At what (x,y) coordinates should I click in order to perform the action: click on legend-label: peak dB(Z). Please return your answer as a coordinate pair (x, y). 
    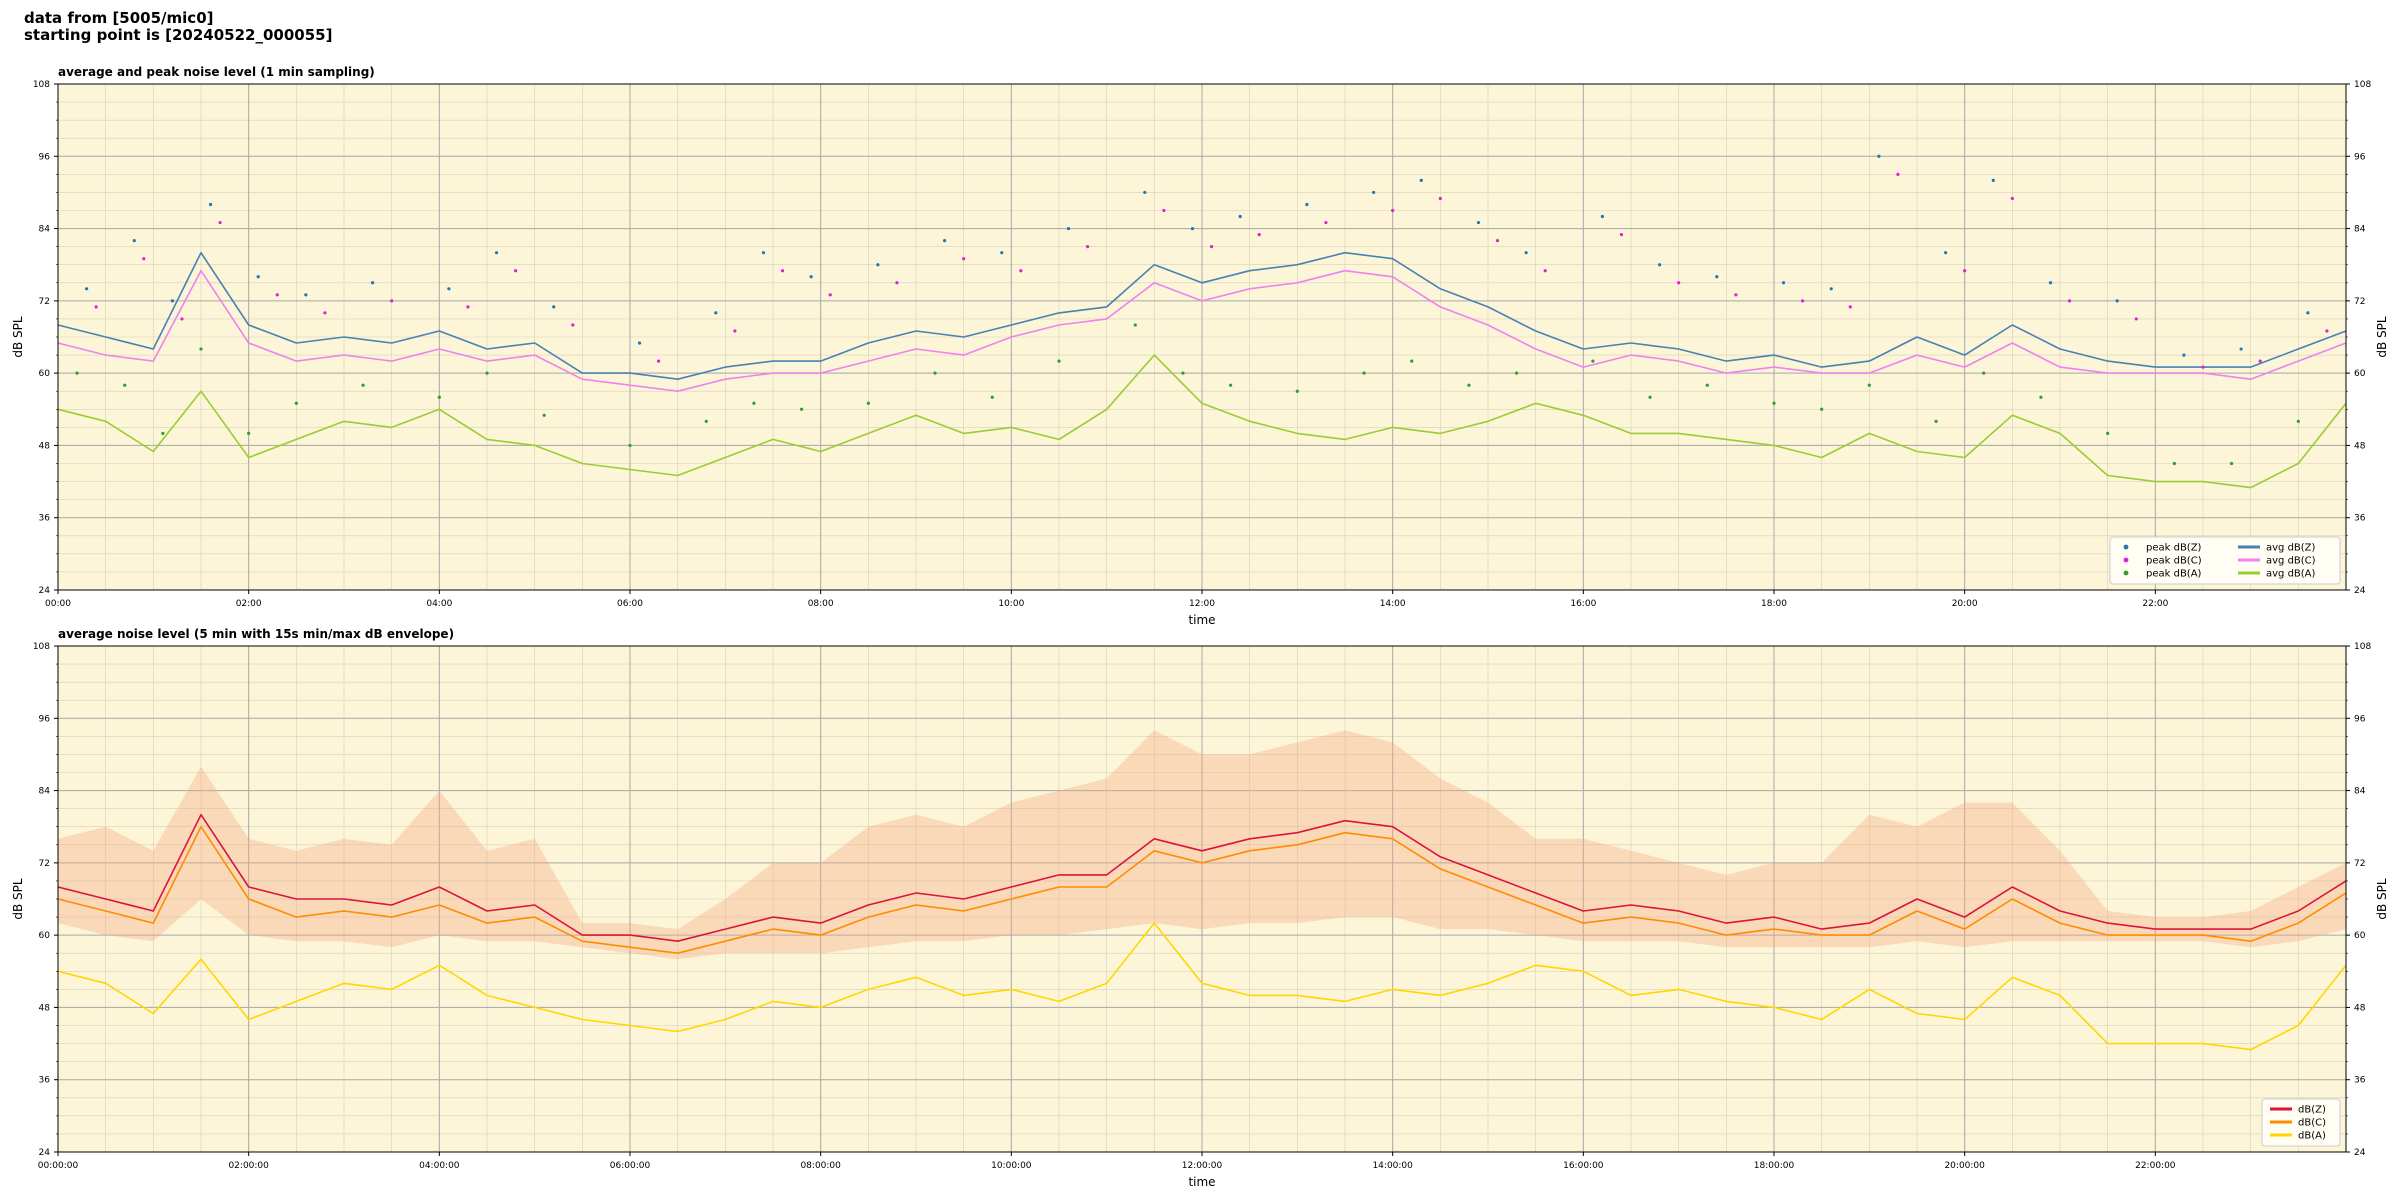
    Looking at the image, I should click on (2174, 548).